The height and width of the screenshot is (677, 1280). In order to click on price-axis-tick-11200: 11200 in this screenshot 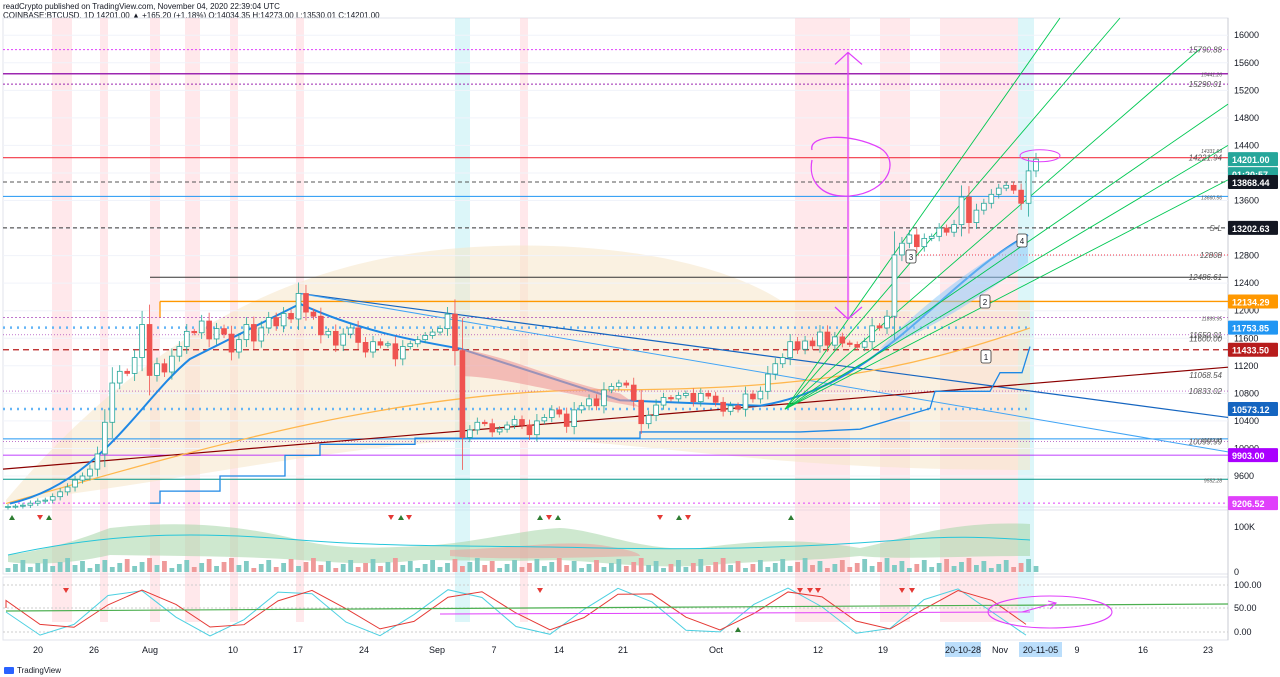, I will do `click(1246, 366)`.